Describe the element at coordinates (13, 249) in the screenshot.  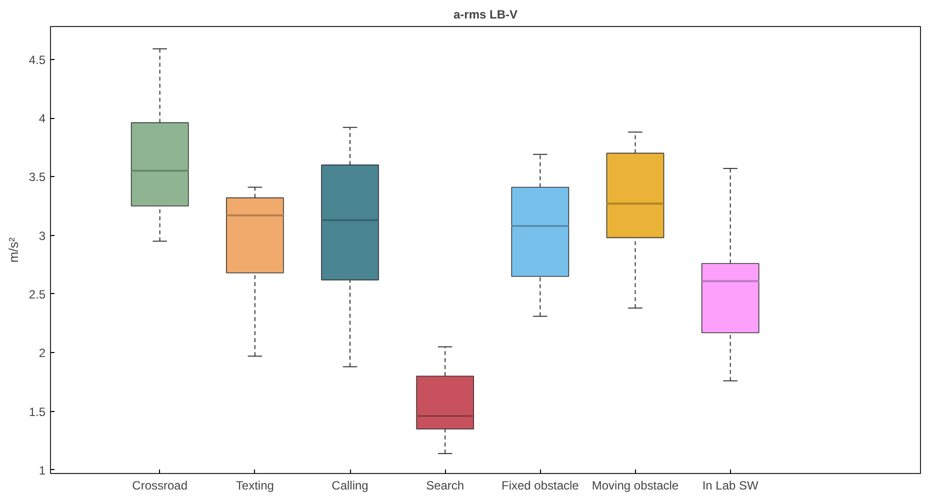
I see `y-axis-title: m/s²` at that location.